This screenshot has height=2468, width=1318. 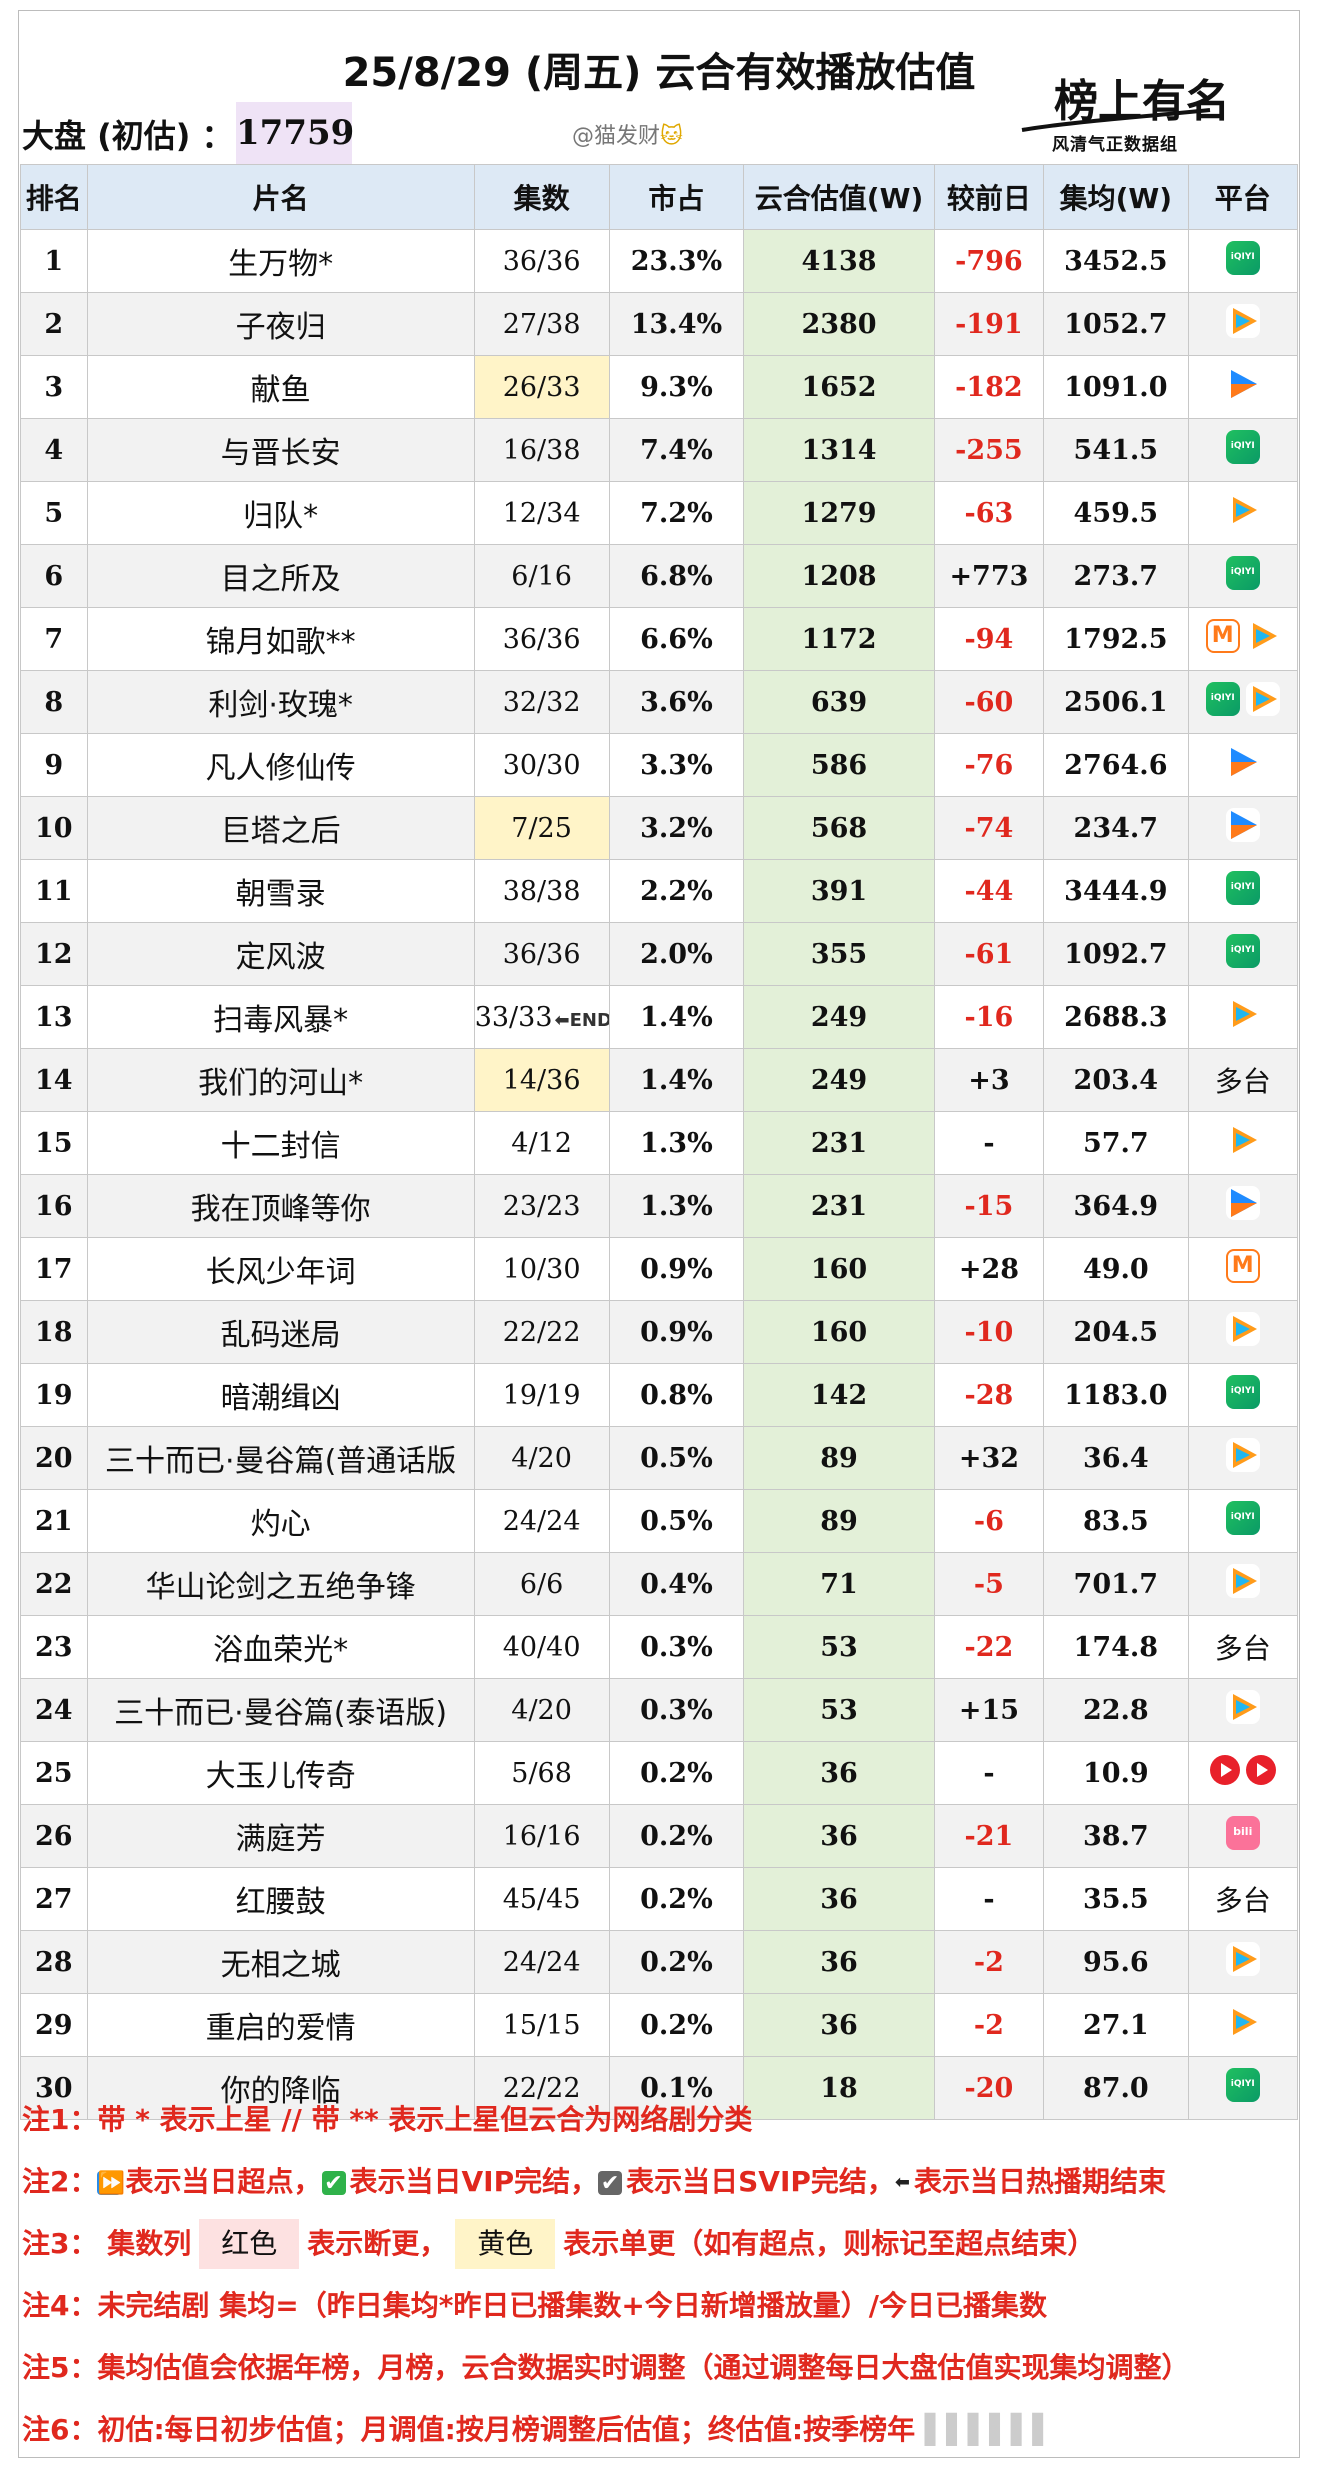 I want to click on value-cell-text: 4138, so click(x=839, y=261).